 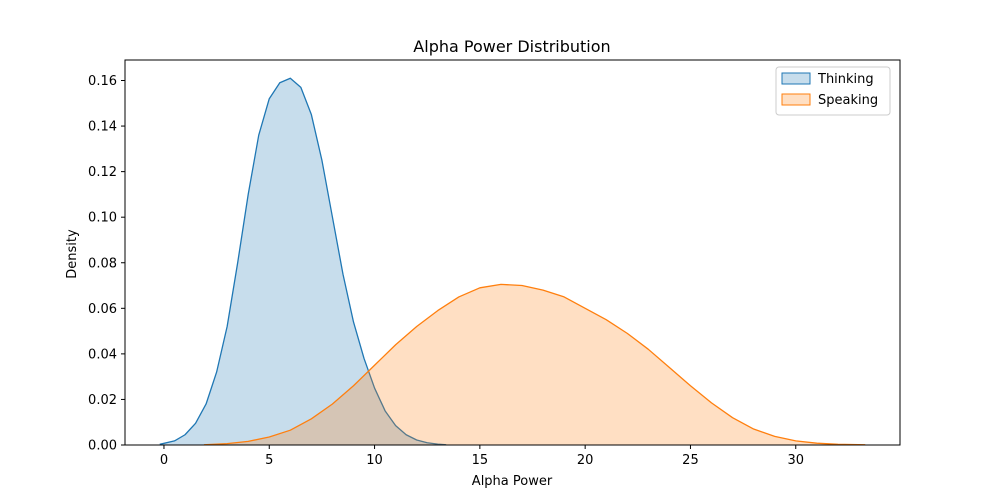 I want to click on legend-label-speaking: Speaking, so click(x=848, y=100).